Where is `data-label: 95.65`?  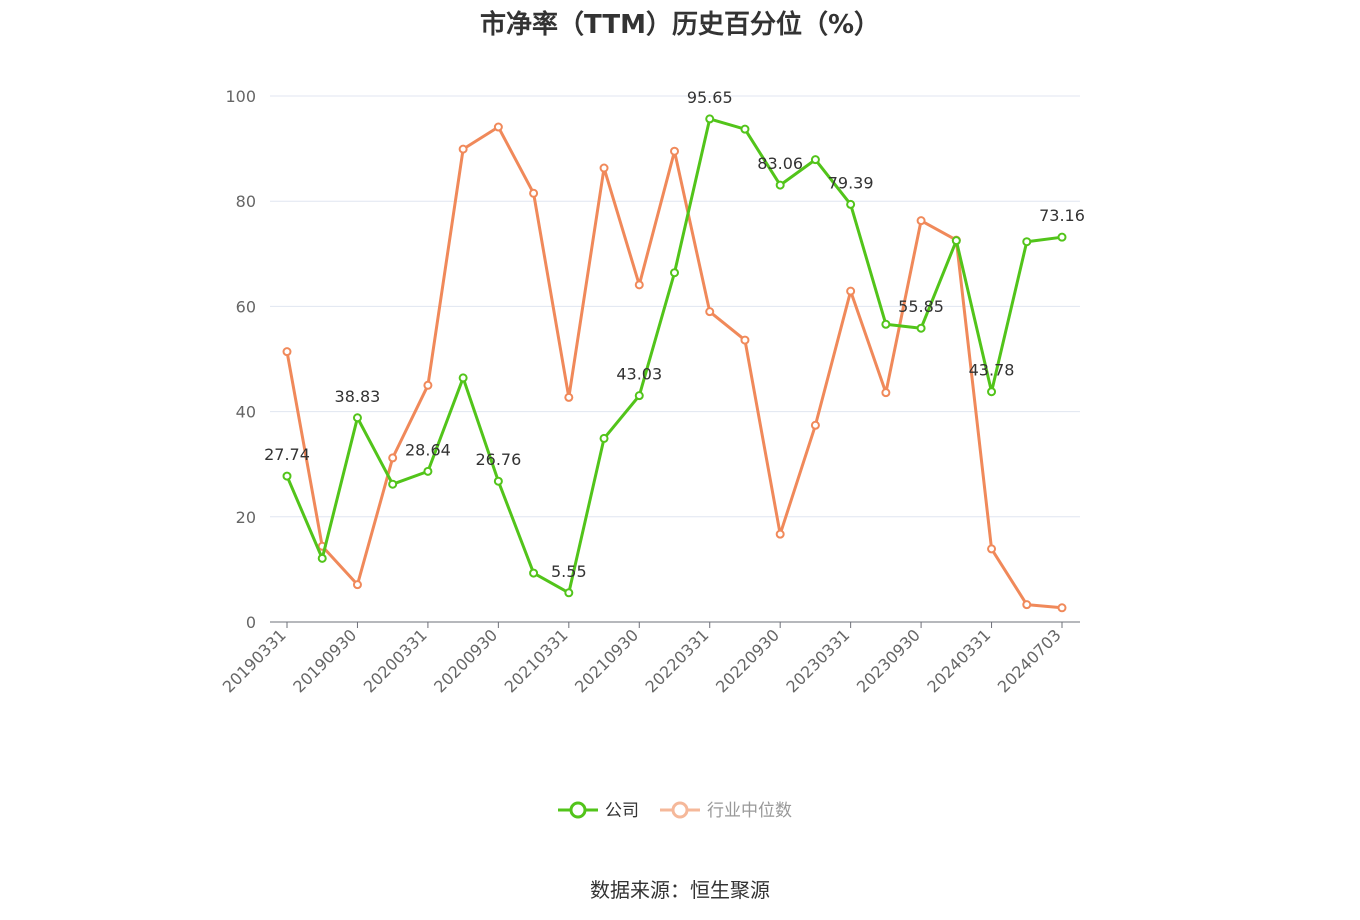
data-label: 95.65 is located at coordinates (710, 97).